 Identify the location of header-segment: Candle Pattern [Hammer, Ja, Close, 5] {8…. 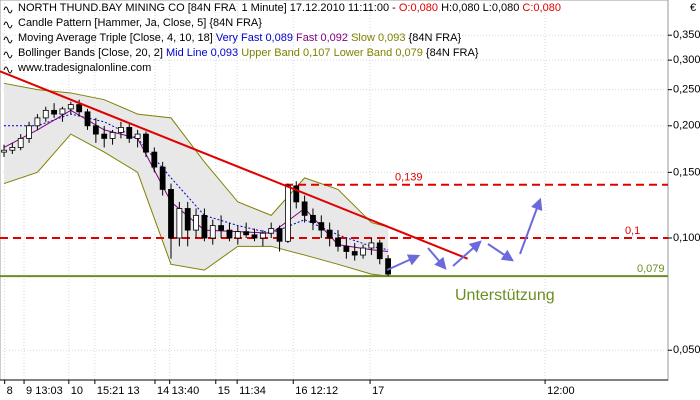
(140, 23).